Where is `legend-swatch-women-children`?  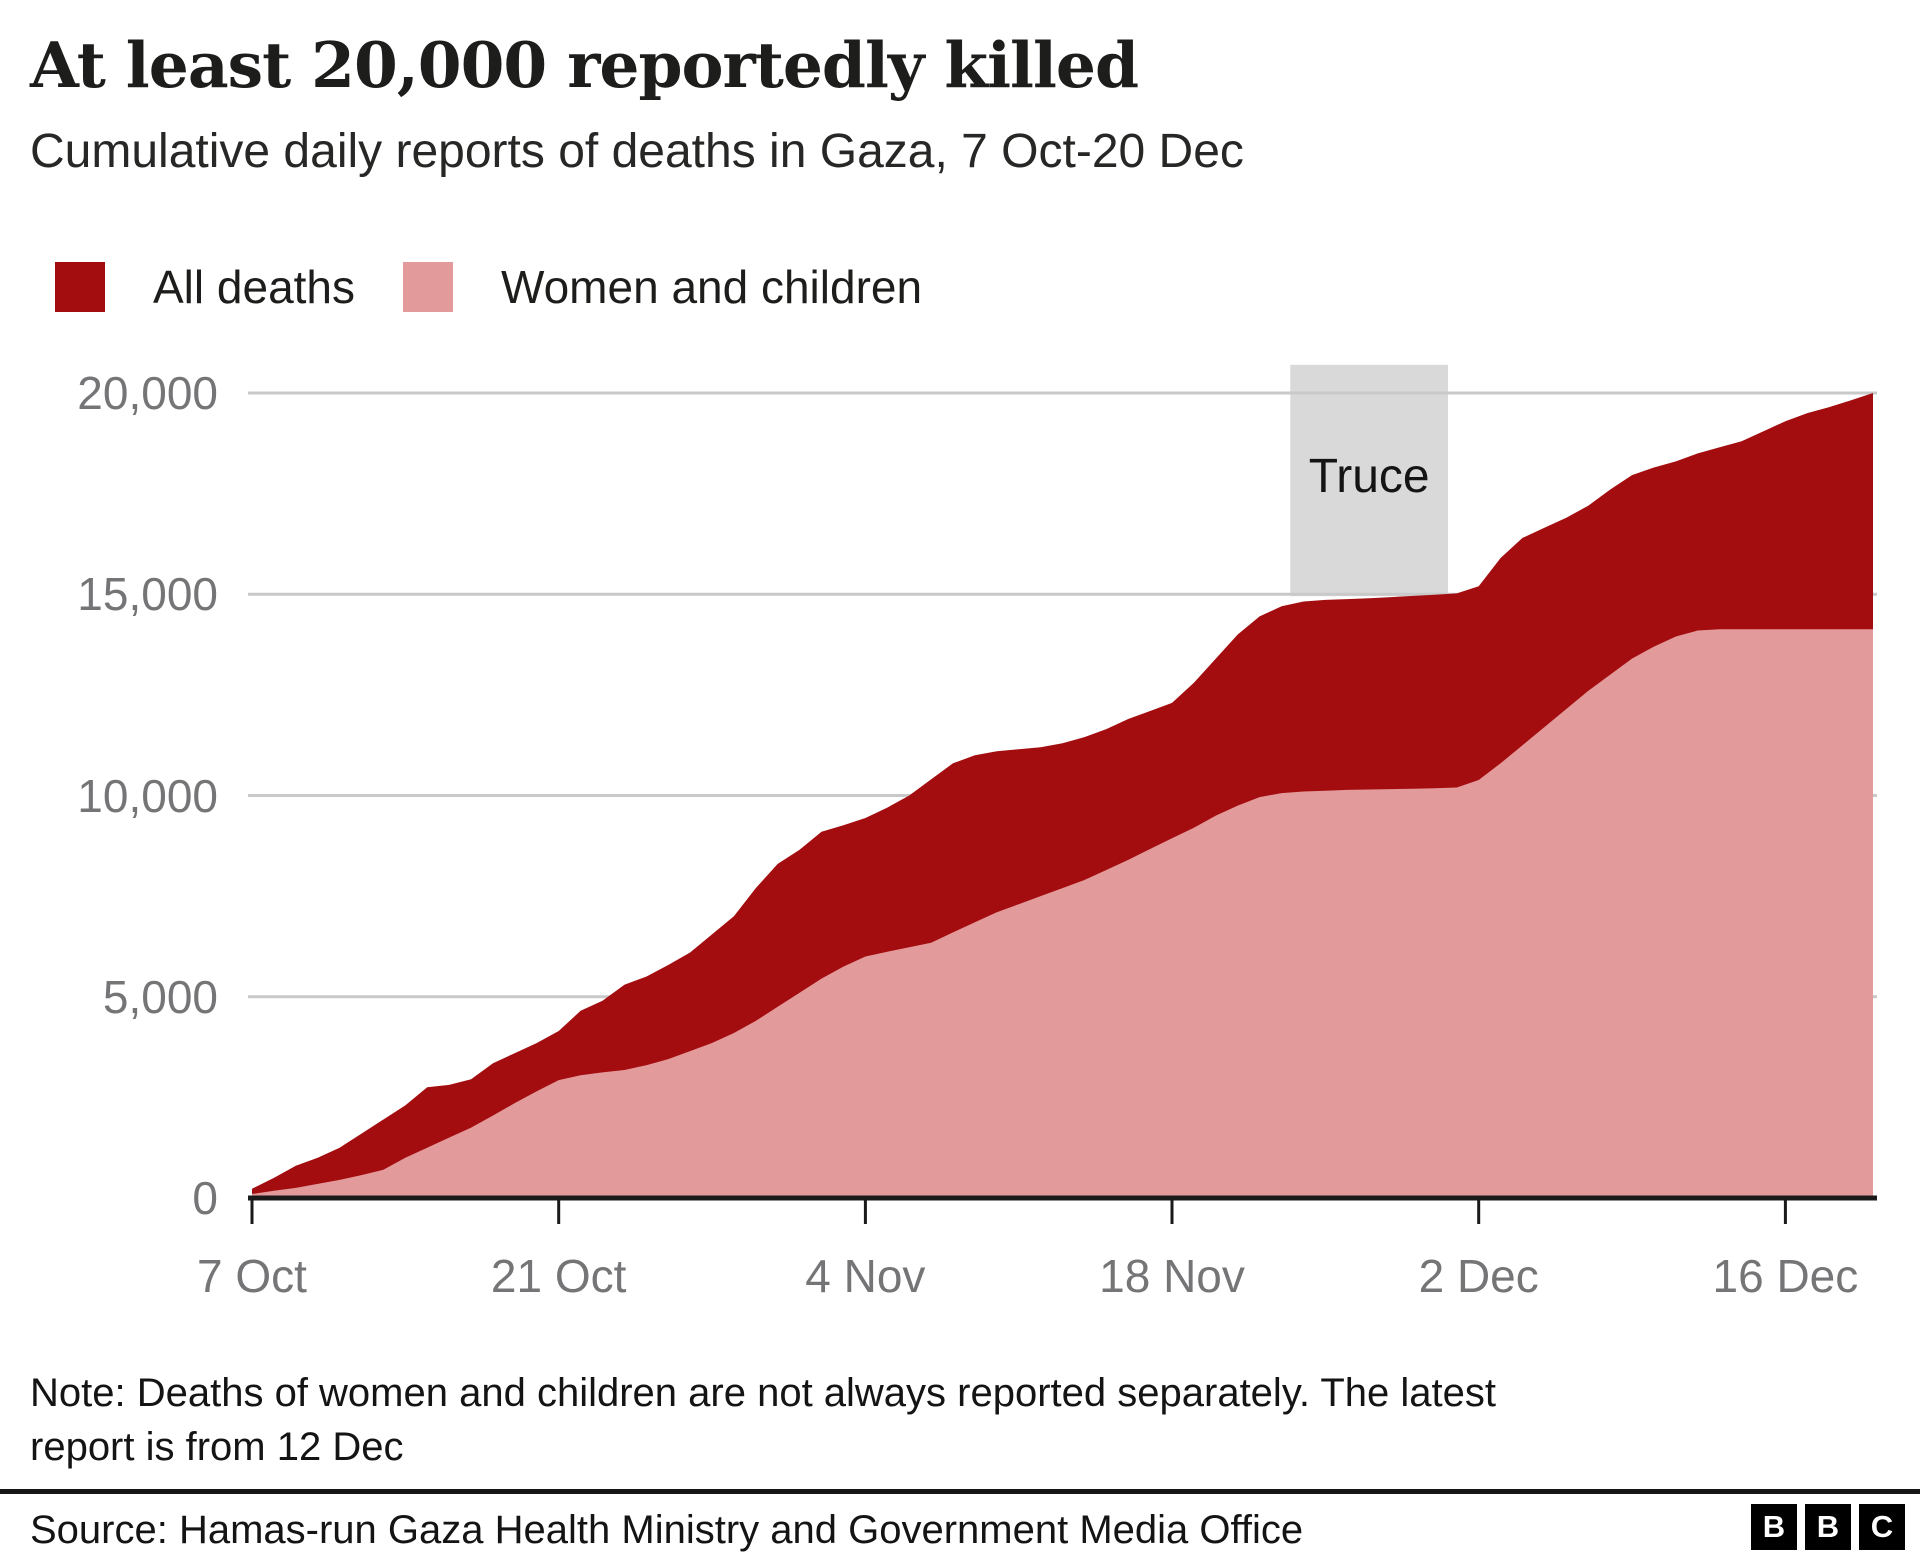 legend-swatch-women-children is located at coordinates (428, 287).